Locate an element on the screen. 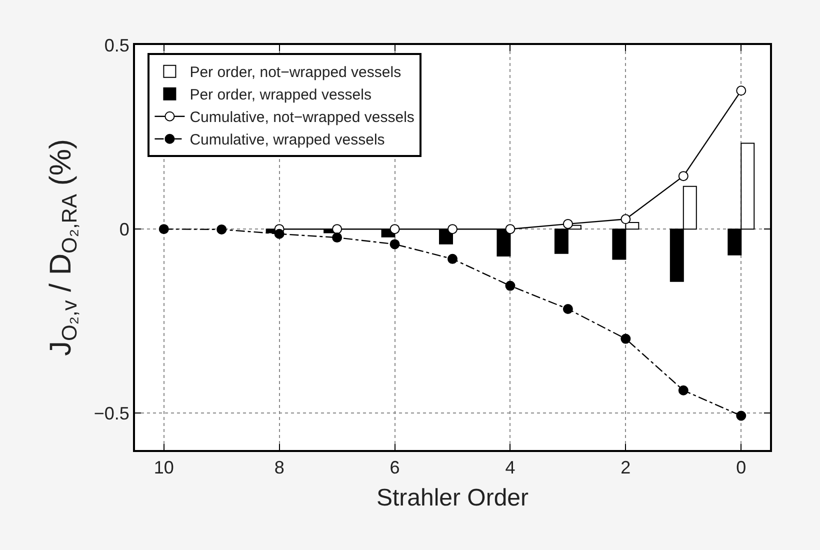 Image resolution: width=820 pixels, height=550 pixels. legend-label: Per order, wrapped vessels is located at coordinates (281, 95).